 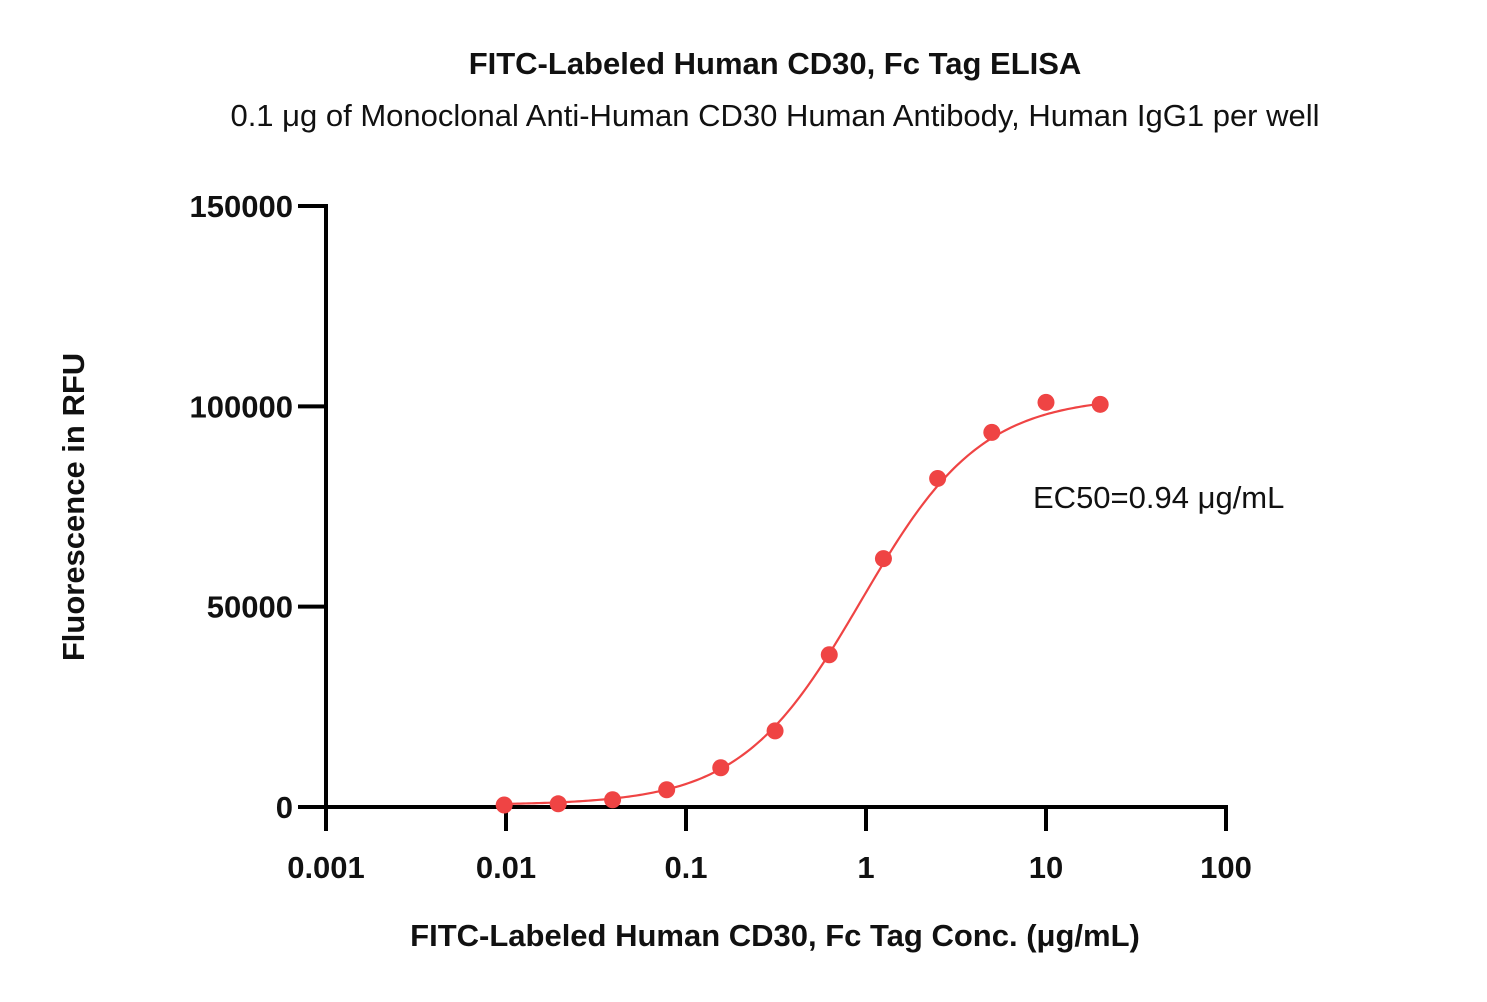 What do you see at coordinates (241, 406) in the screenshot?
I see `y-tick-label: 100000` at bounding box center [241, 406].